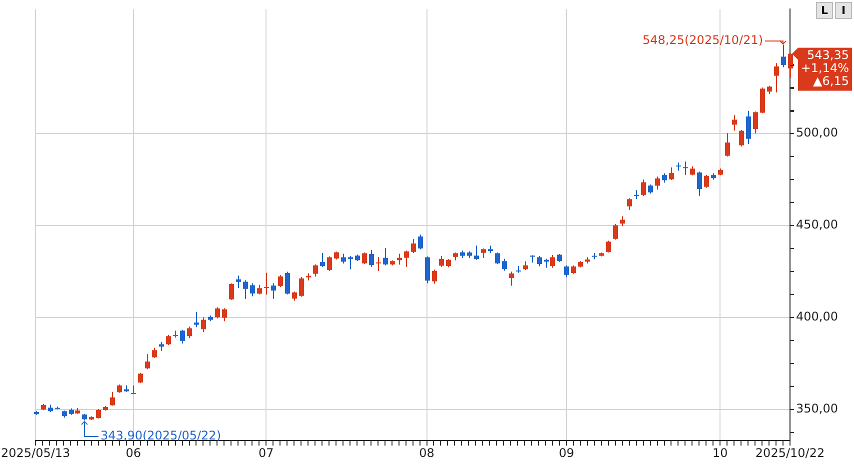 The height and width of the screenshot is (464, 854). I want to click on x-tick-label: 09, so click(566, 453).